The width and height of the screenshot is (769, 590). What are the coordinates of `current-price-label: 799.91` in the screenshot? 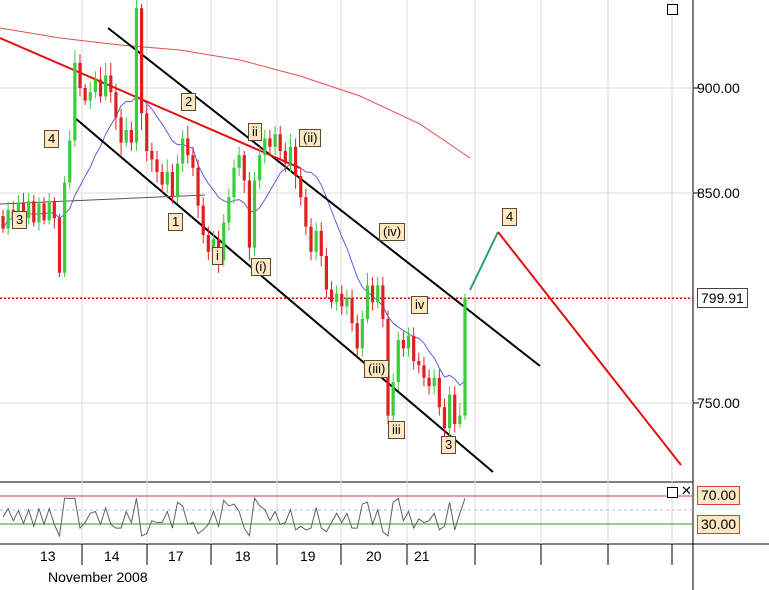 It's located at (722, 298).